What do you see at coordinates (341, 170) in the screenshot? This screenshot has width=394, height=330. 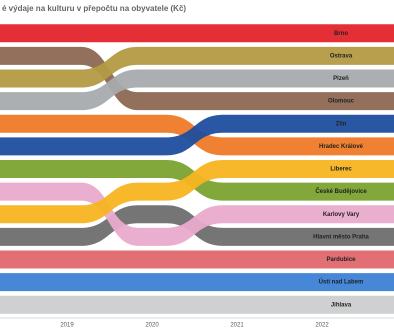 I see `series-label: Liberec` at bounding box center [341, 170].